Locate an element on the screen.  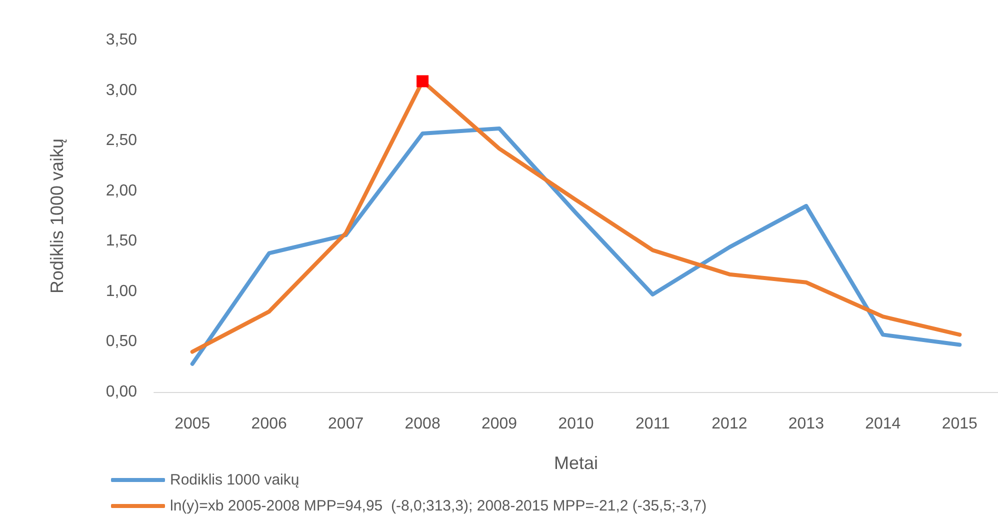
x-tick-label: 2010 is located at coordinates (576, 424).